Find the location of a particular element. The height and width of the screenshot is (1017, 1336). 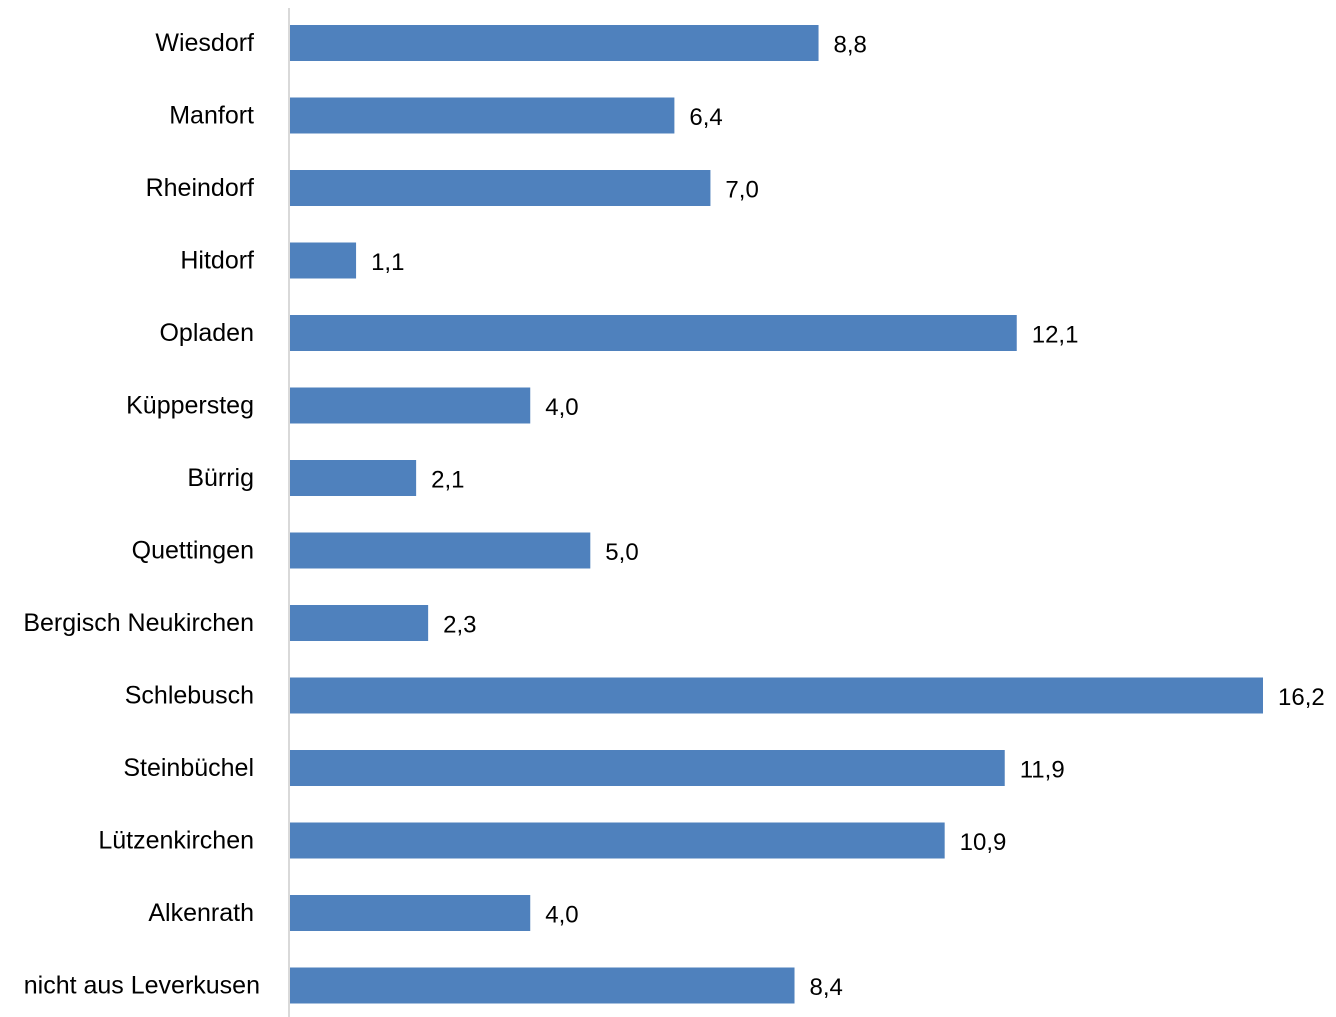

value-label: 11,9 is located at coordinates (1042, 770).